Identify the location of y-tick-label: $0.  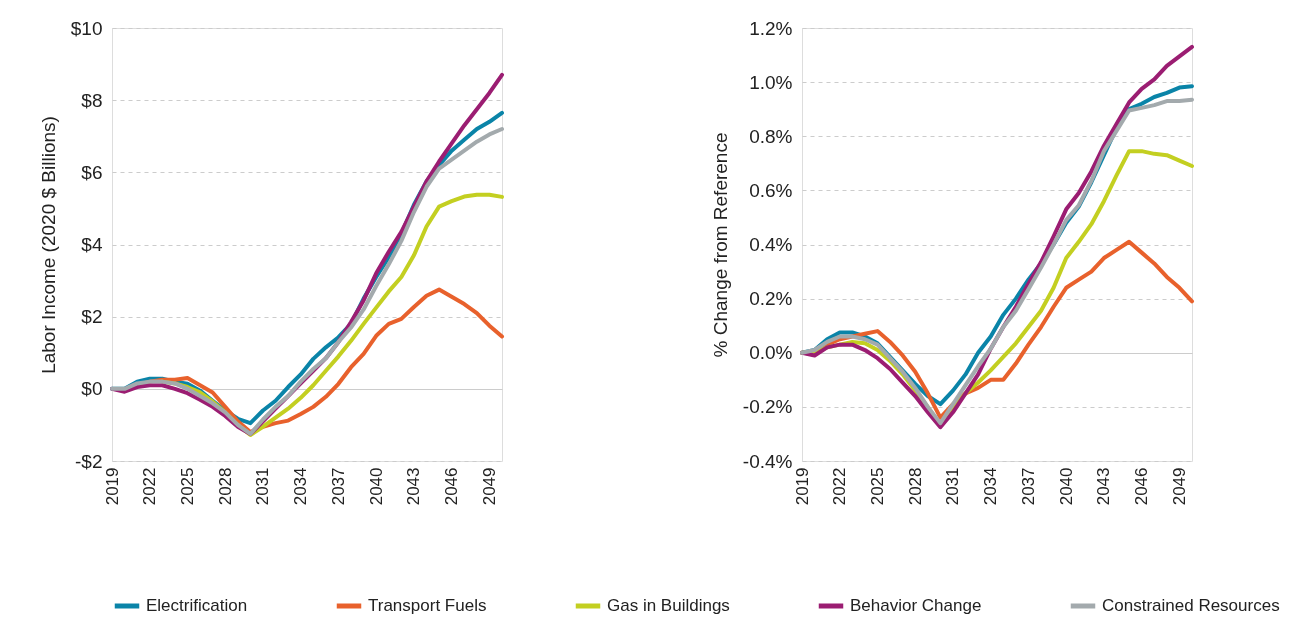
(92, 389).